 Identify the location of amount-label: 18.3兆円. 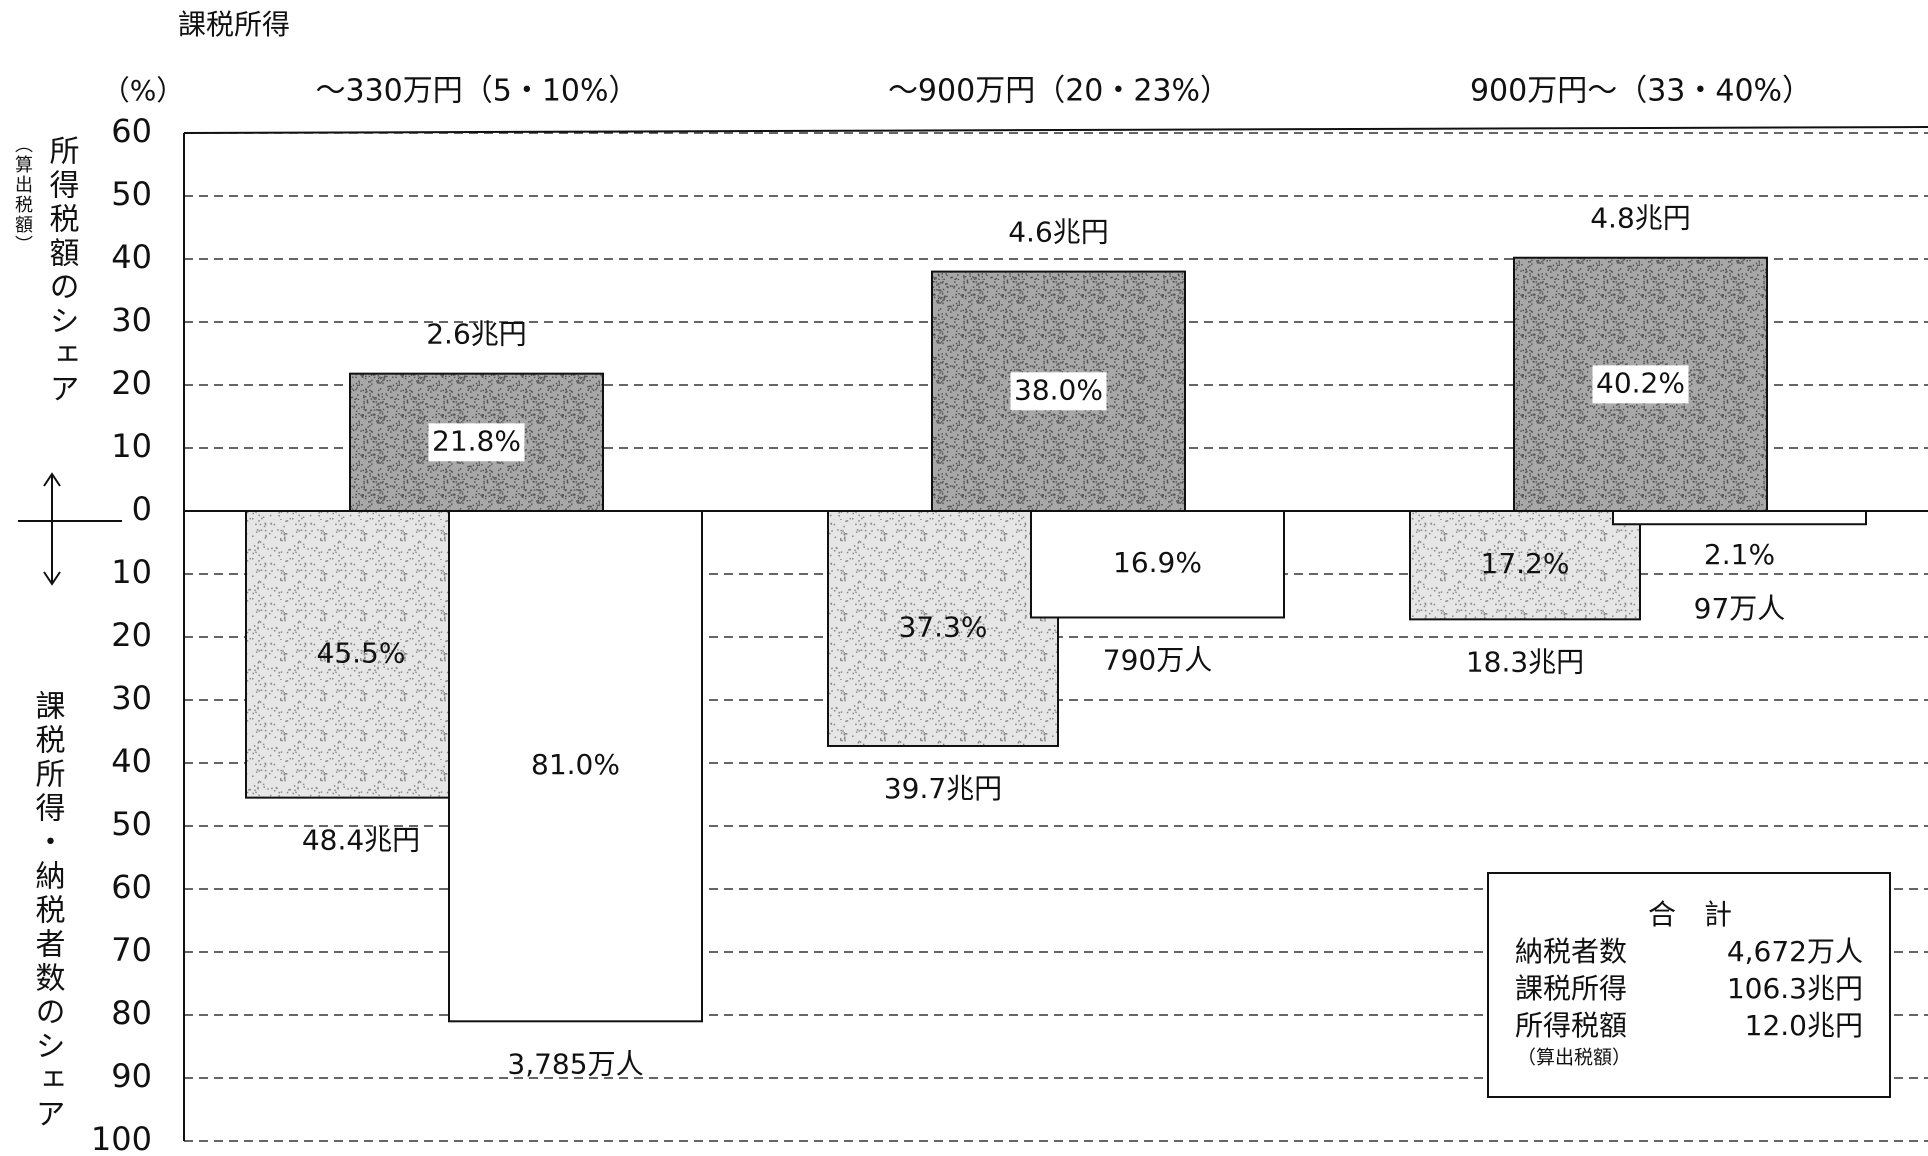
(1525, 661).